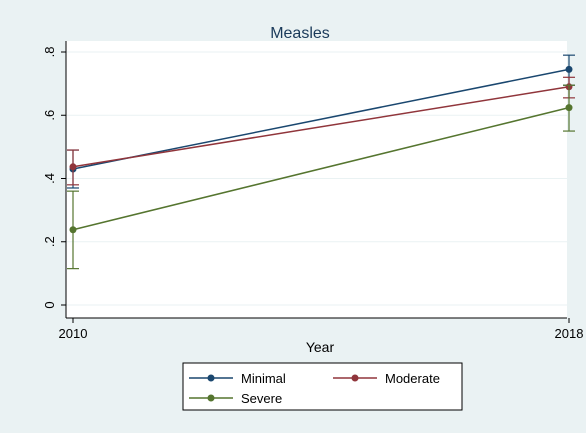 Image resolution: width=586 pixels, height=433 pixels. I want to click on x-tick-label: 2018, so click(569, 333).